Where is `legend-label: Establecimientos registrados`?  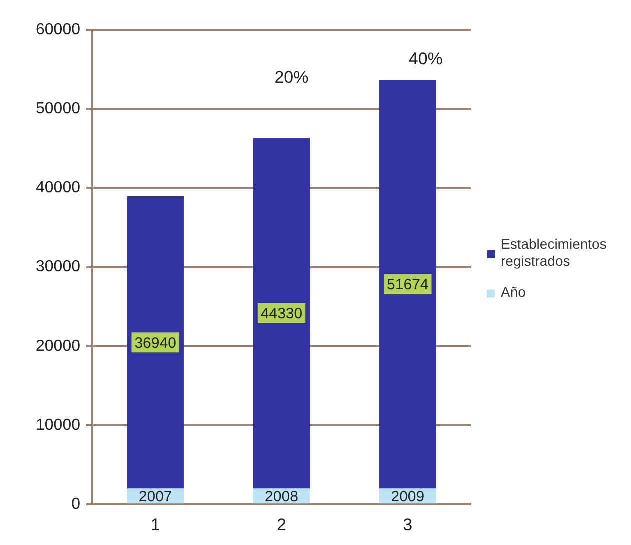 legend-label: Establecimientos registrados is located at coordinates (554, 253).